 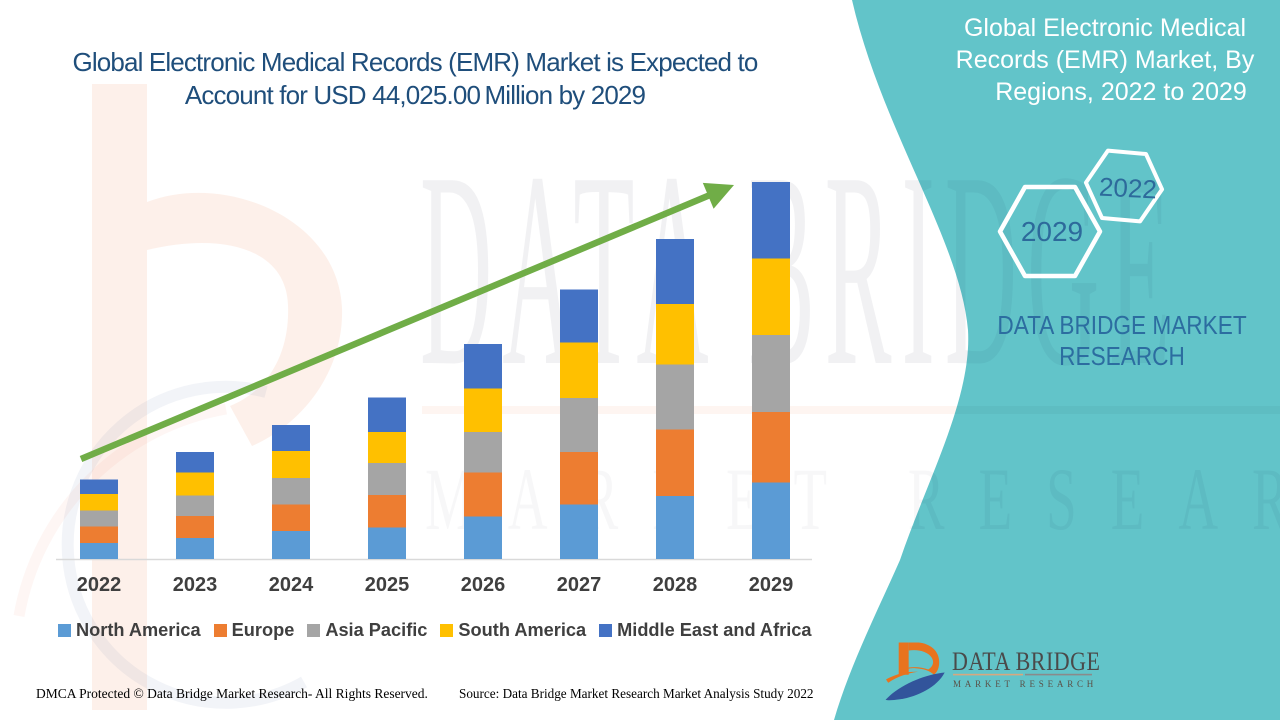 I want to click on svg-text: 2022, so click(x=1127, y=188).